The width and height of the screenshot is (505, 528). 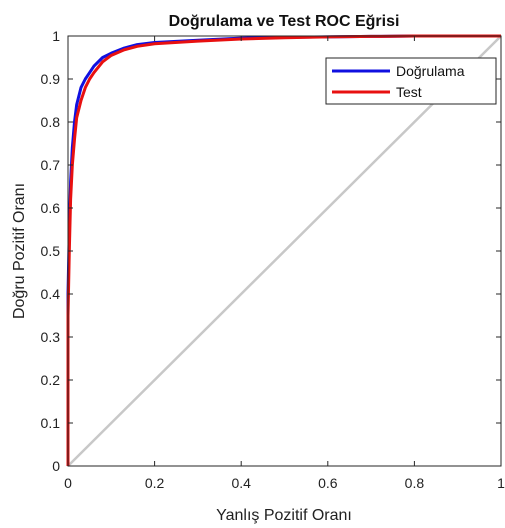 I want to click on x-tick-label: 1, so click(x=501, y=483).